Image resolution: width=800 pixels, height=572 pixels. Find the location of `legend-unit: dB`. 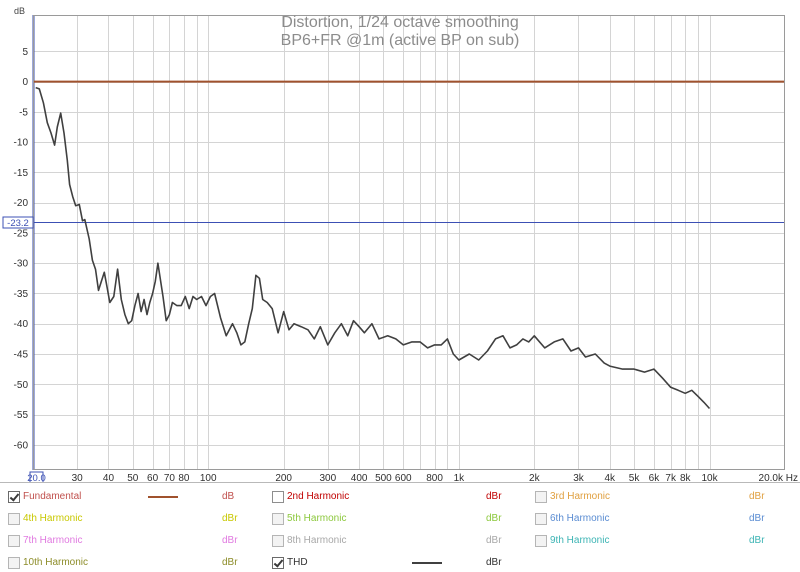

legend-unit: dB is located at coordinates (228, 496).